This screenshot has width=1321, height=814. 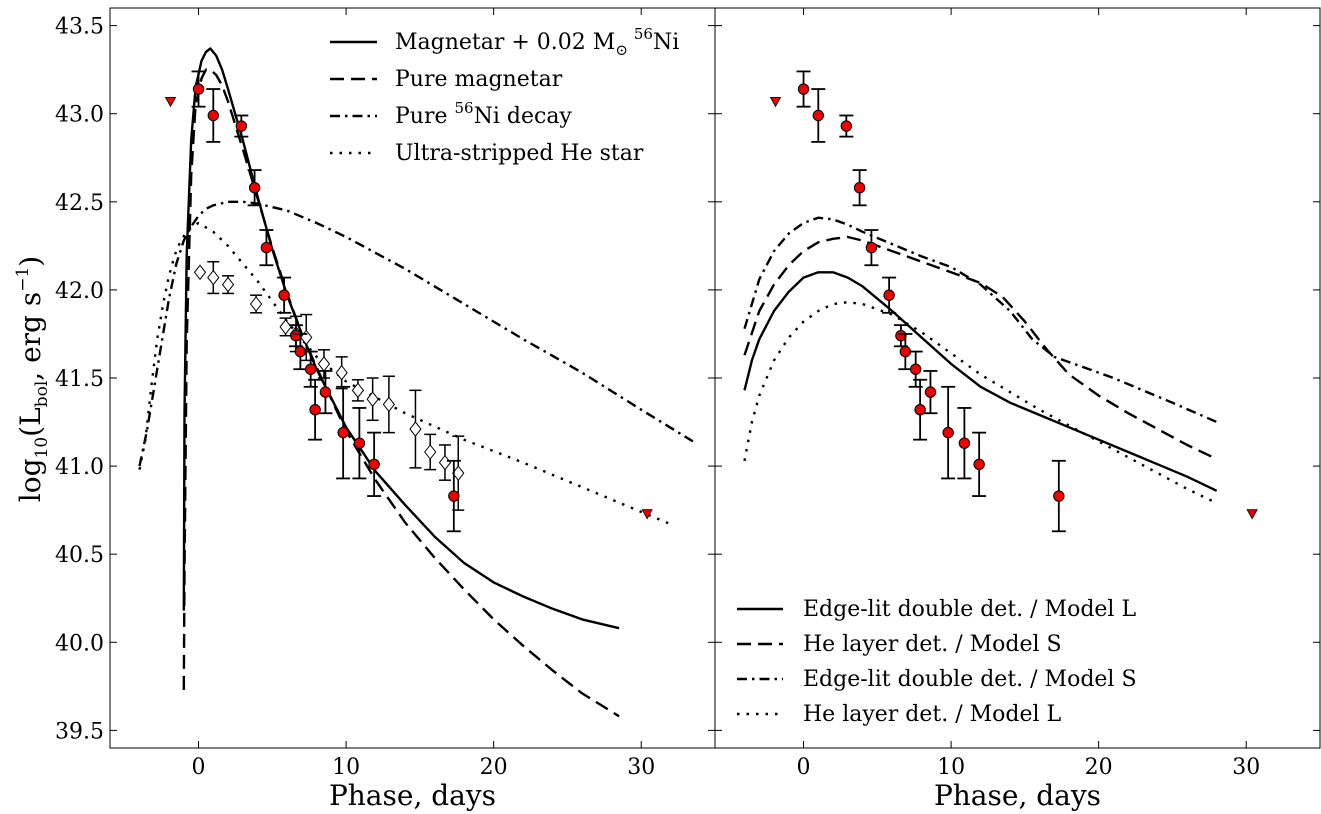 What do you see at coordinates (79, 203) in the screenshot?
I see `y-tick-label: 42.5` at bounding box center [79, 203].